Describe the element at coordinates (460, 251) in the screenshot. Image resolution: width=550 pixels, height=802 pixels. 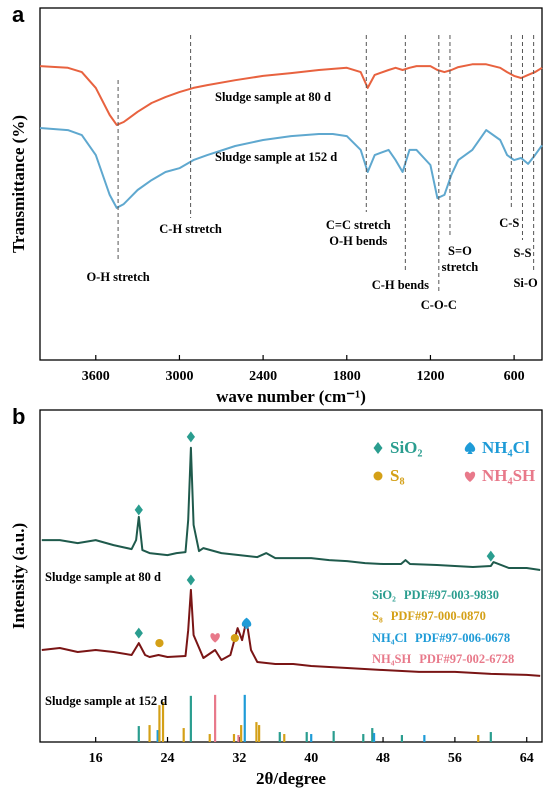
I see `annotation-label: S=O` at that location.